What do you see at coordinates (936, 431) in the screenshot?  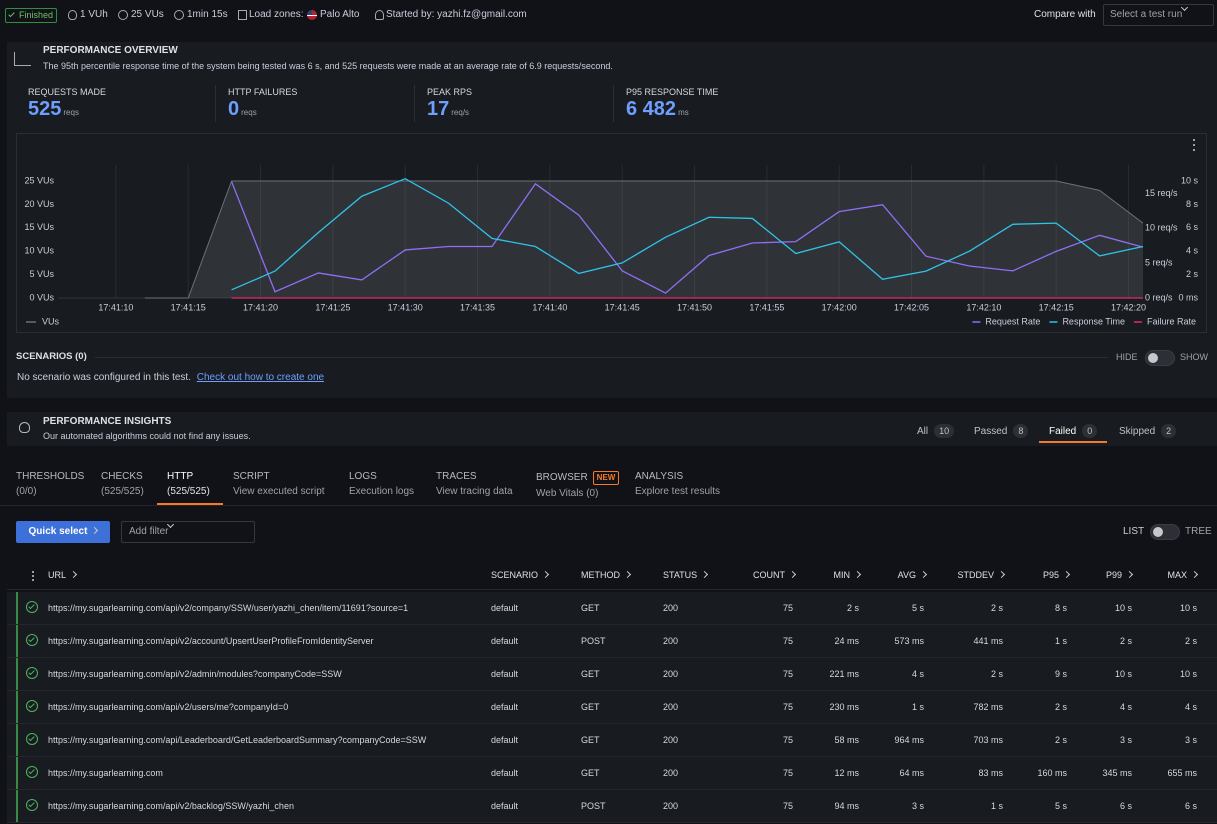 I see `insight-filter: All 10` at bounding box center [936, 431].